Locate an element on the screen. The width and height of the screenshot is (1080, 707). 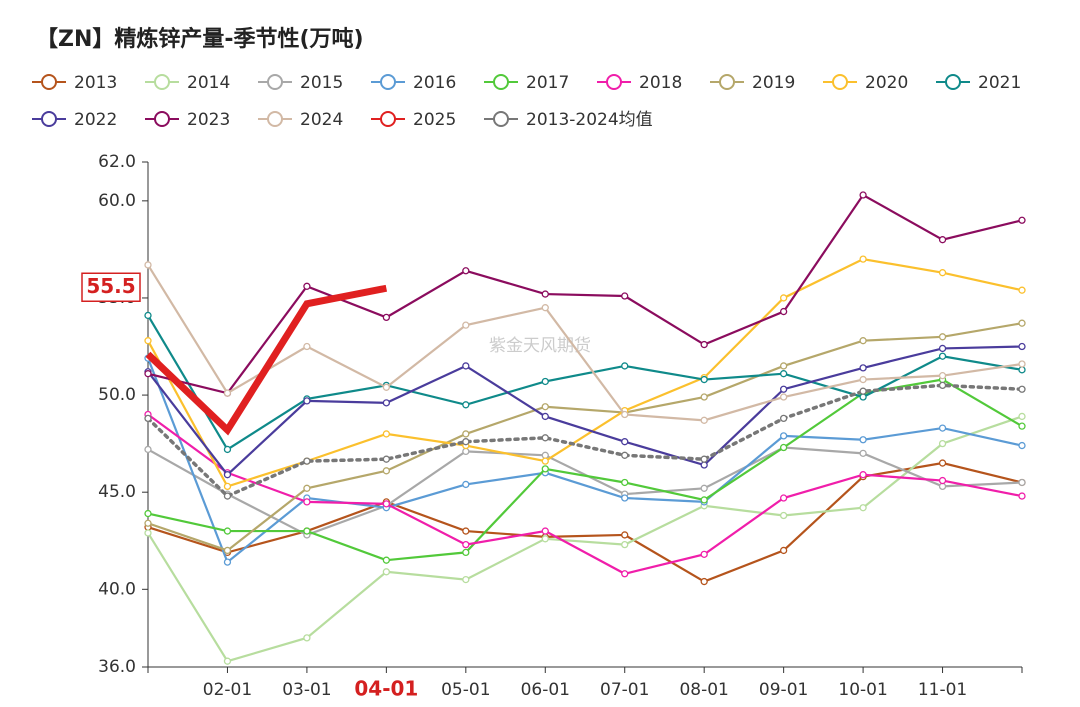
x-tick-label: 03-01 is located at coordinates (306, 690).